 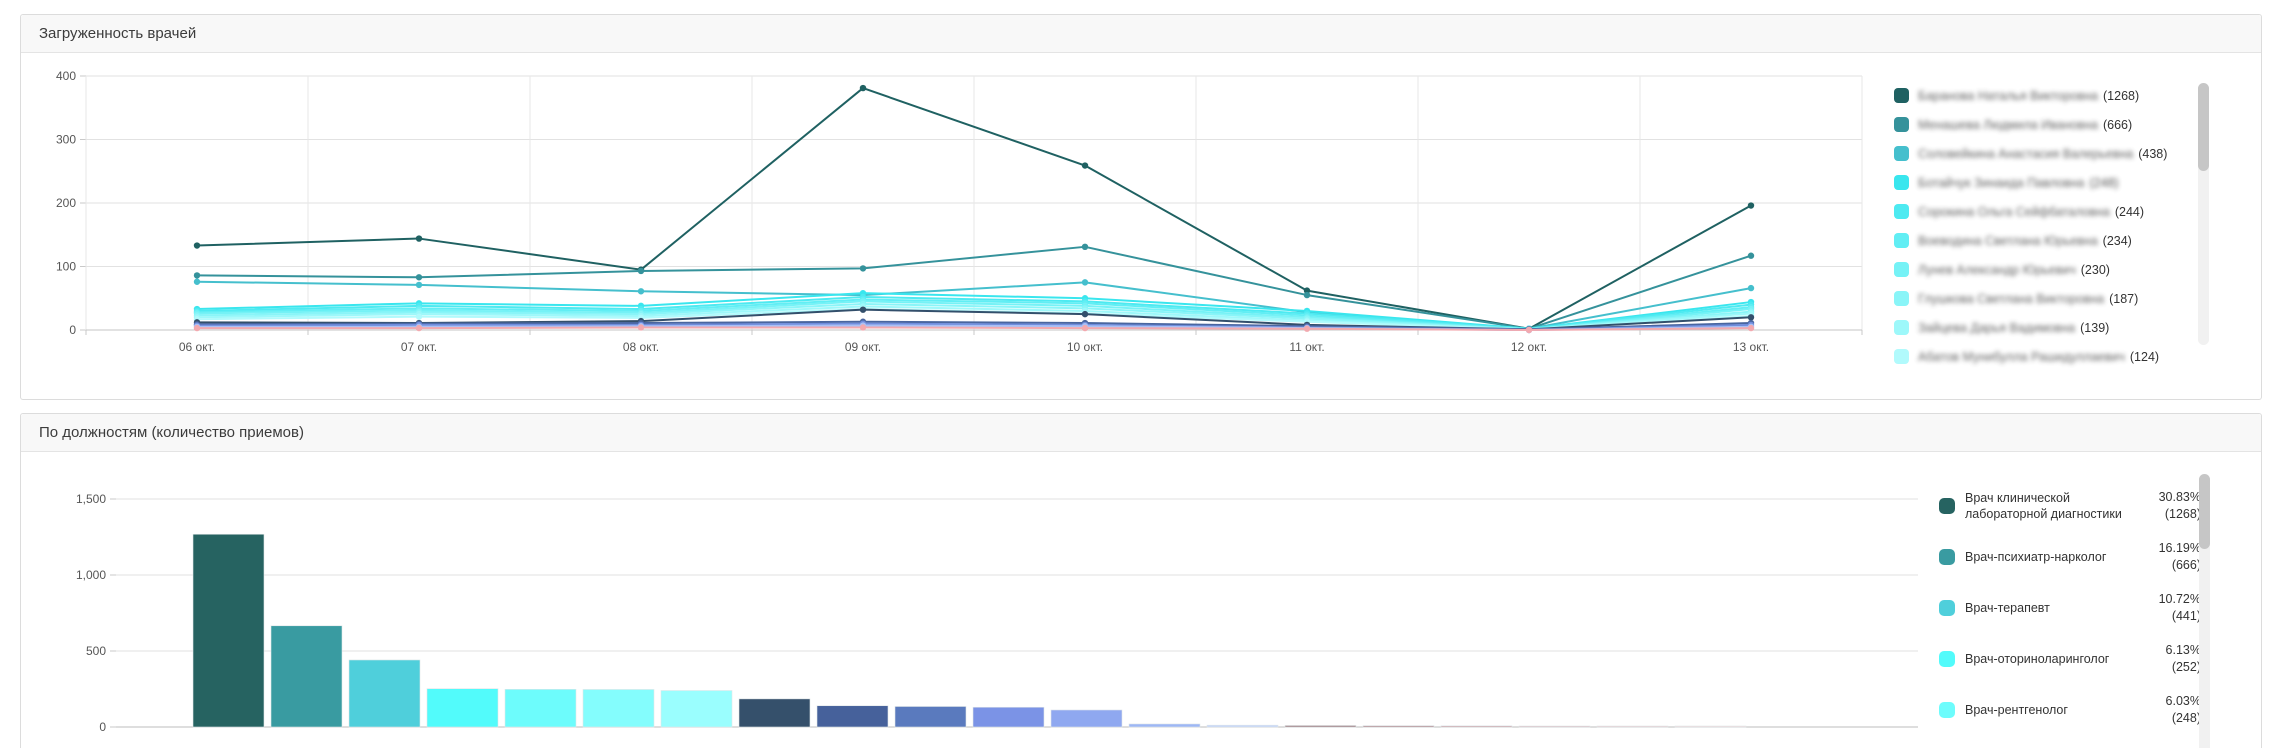 What do you see at coordinates (2011, 298) in the screenshot?
I see `legend-doctor-name: Глушкова Светлана Викторовна` at bounding box center [2011, 298].